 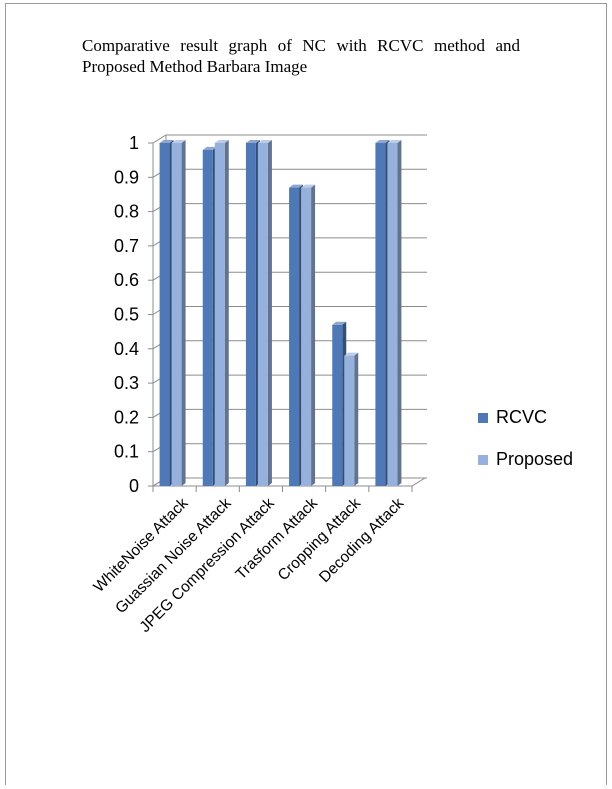 What do you see at coordinates (126, 177) in the screenshot?
I see `y-tick-label: 0.9` at bounding box center [126, 177].